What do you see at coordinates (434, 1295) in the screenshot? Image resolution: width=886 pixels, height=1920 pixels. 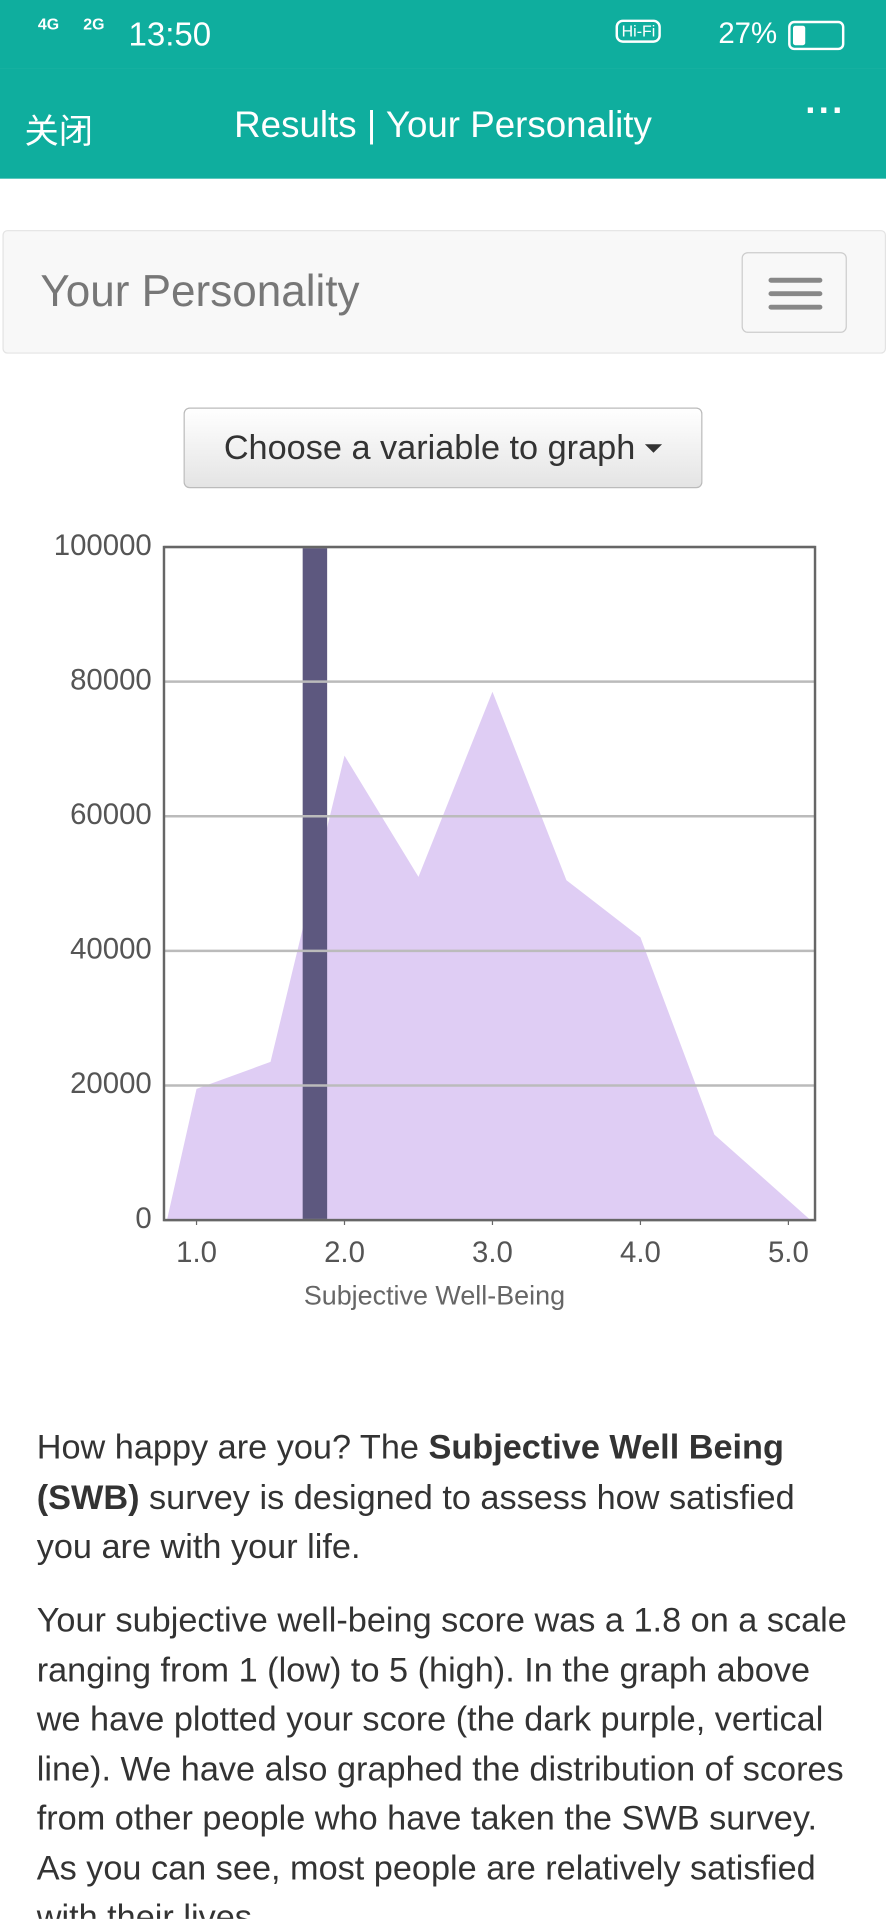 I see `x-axis-label: Subjective Well-Being` at bounding box center [434, 1295].